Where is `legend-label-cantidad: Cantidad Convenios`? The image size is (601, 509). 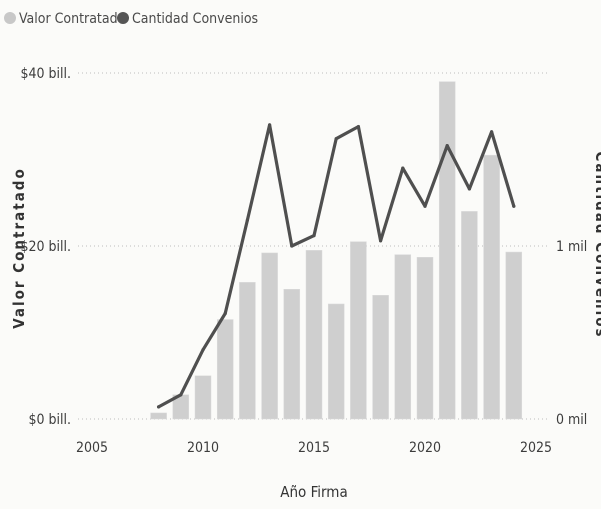
legend-label-cantidad: Cantidad Convenios is located at coordinates (195, 19).